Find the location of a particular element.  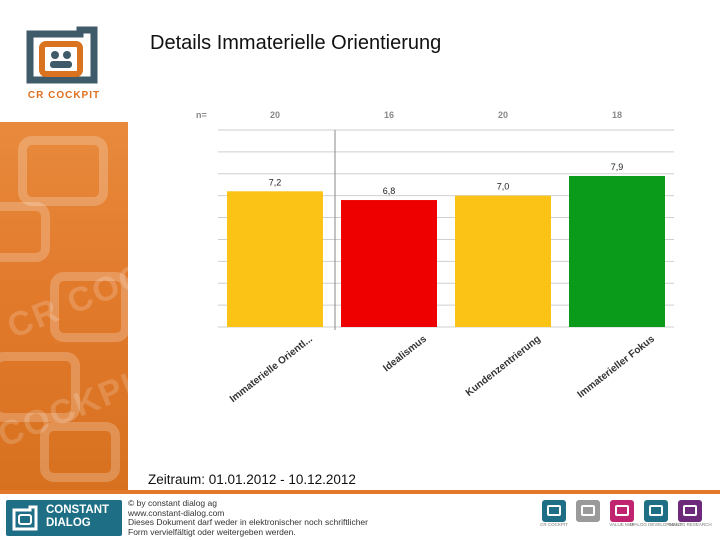

footer-brand: CONSTANT DIALOG is located at coordinates (77, 517).